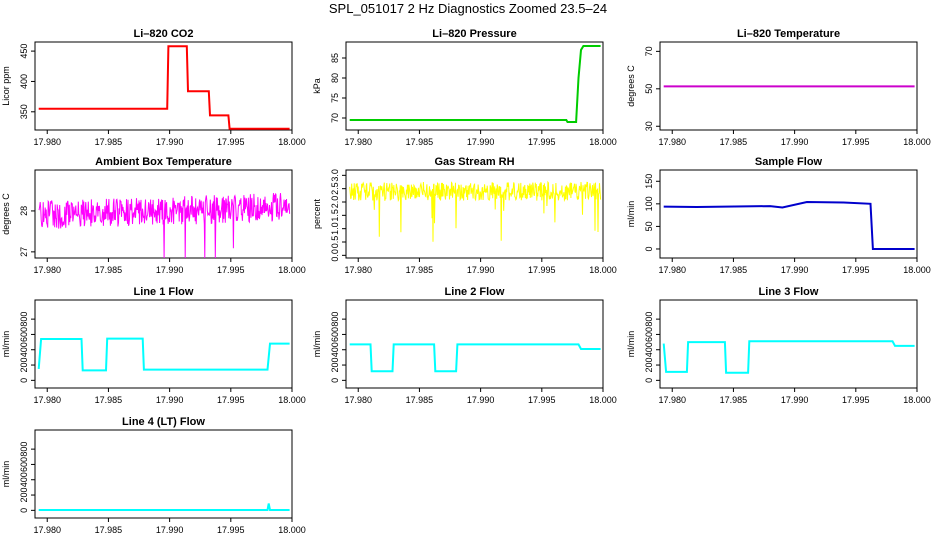 The image size is (936, 540). What do you see at coordinates (335, 255) in the screenshot?
I see `y-tick-label: 0.0` at bounding box center [335, 255].